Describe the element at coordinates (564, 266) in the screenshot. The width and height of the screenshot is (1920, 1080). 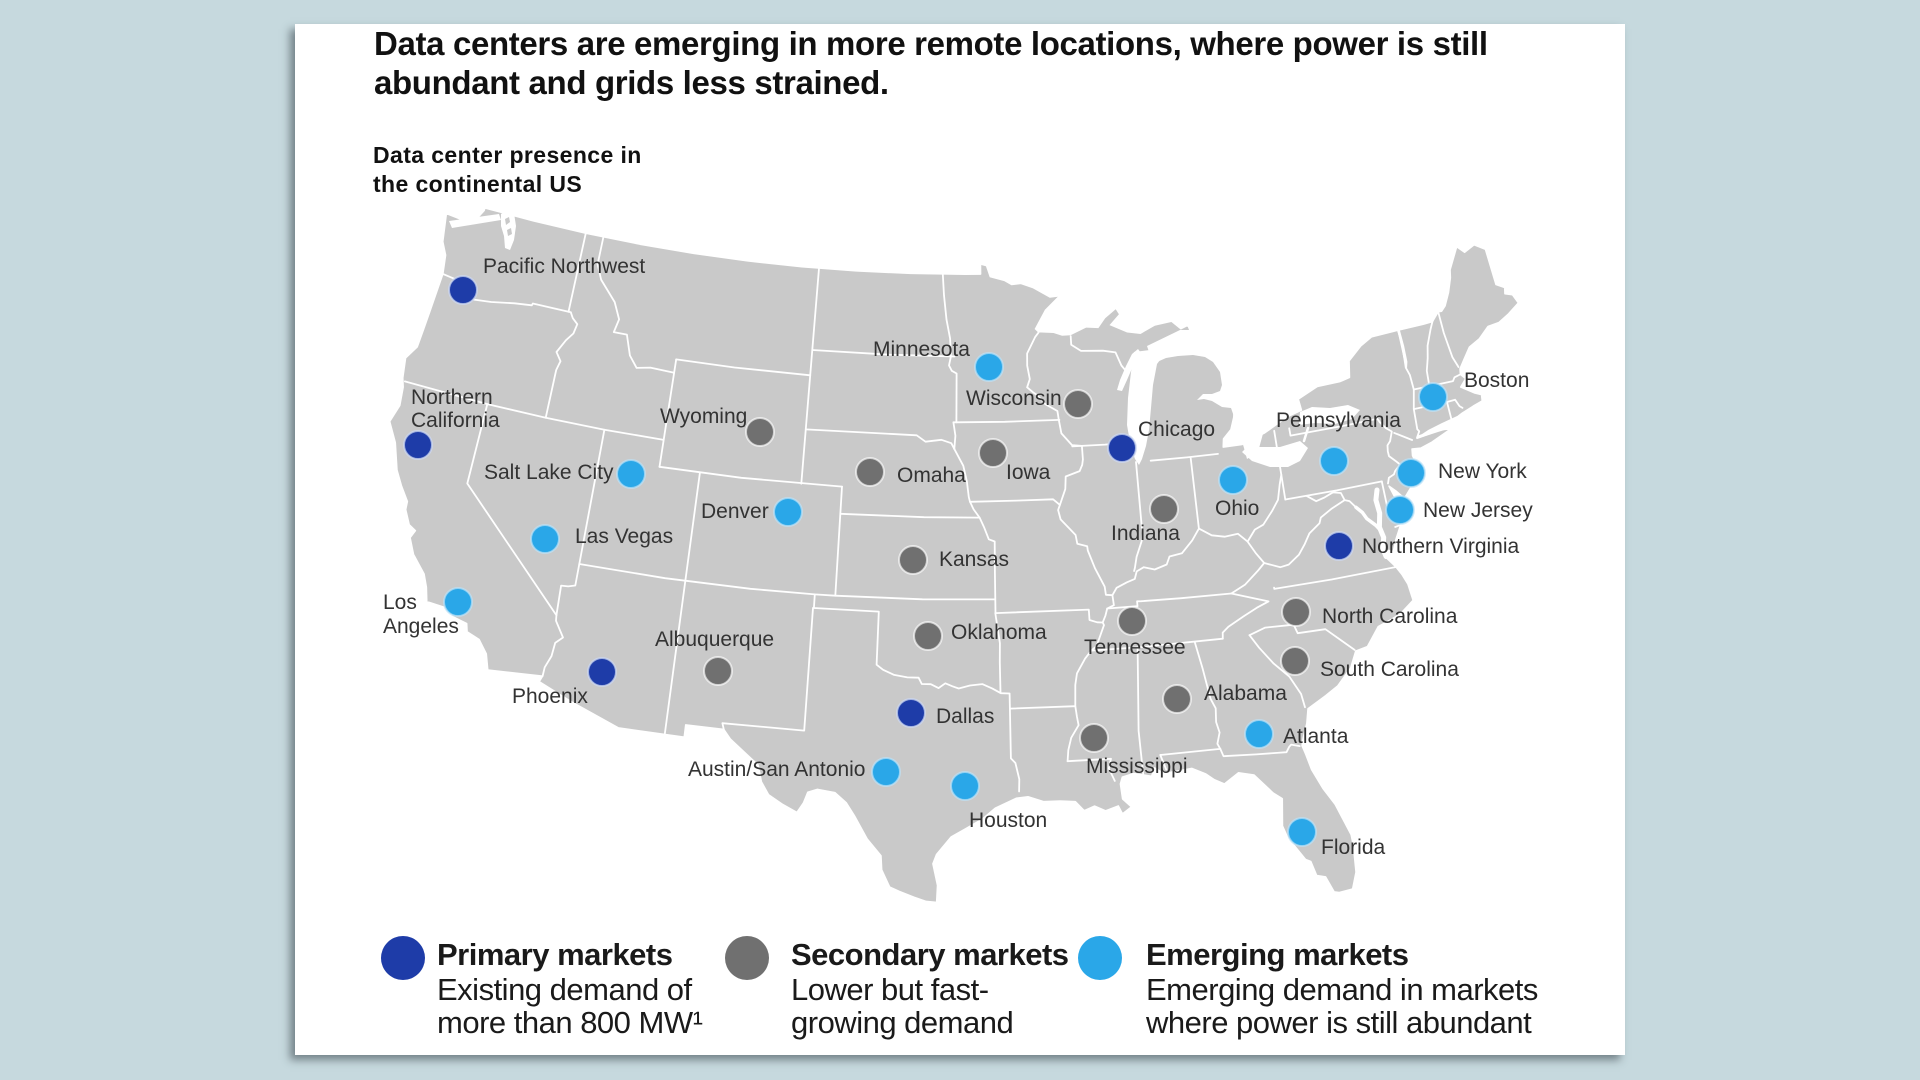
I see `svg-text: Pacific Northwest` at that location.